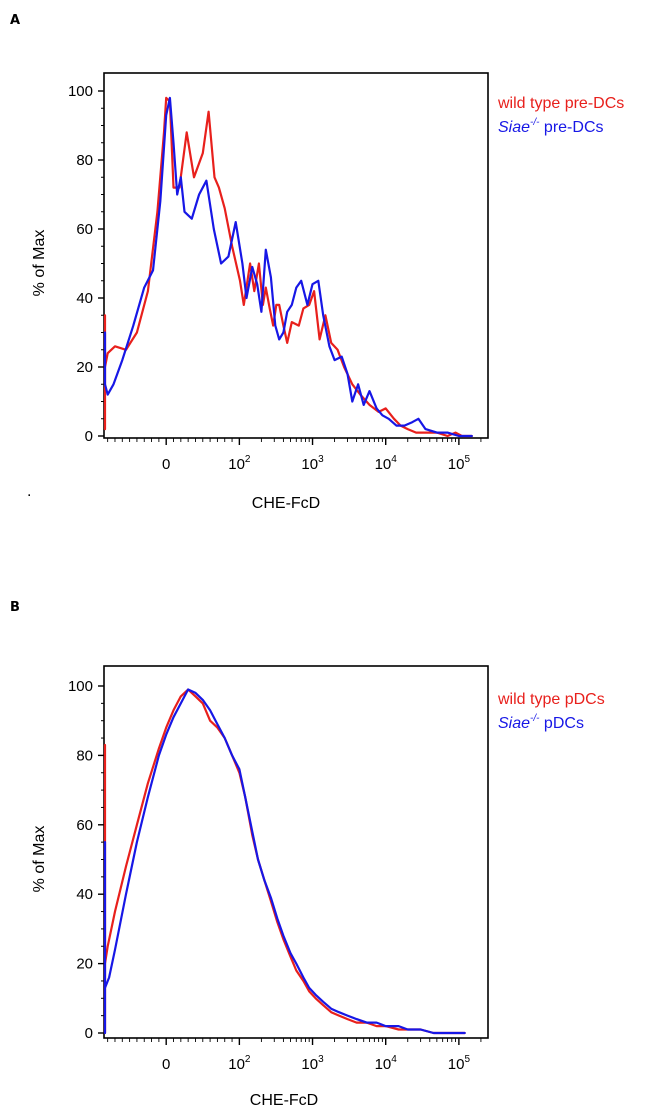  What do you see at coordinates (514, 723) in the screenshot?
I see `panel-b-legend-siae-gene: Siae` at bounding box center [514, 723].